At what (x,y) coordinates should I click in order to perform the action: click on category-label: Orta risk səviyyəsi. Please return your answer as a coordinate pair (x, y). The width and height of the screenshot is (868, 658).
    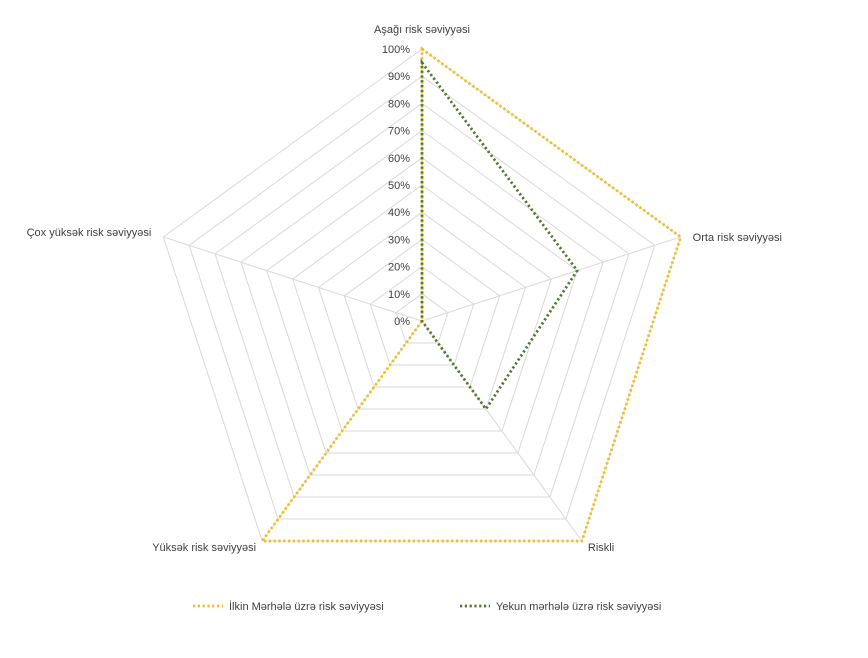
    Looking at the image, I should click on (737, 238).